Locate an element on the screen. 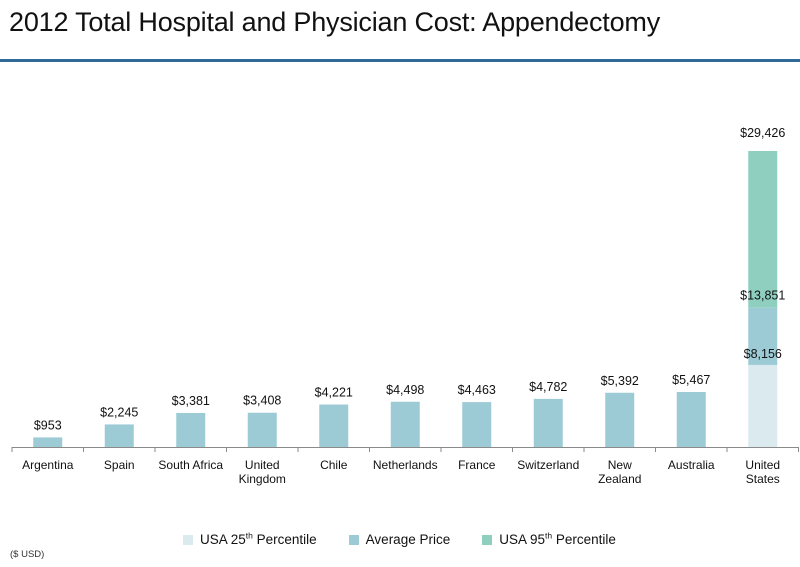 This screenshot has height=567, width=800. title-rule is located at coordinates (400, 60).